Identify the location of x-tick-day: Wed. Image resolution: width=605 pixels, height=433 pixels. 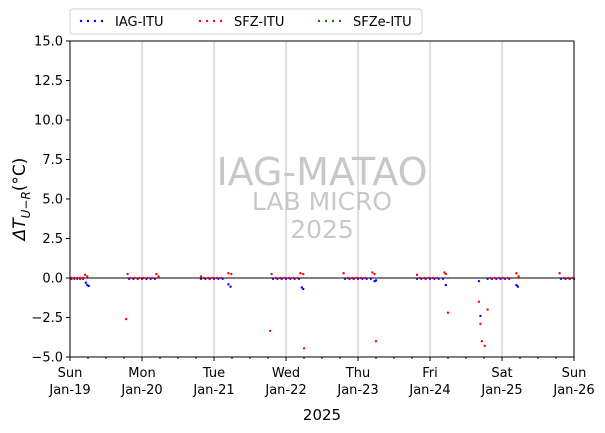
(286, 373).